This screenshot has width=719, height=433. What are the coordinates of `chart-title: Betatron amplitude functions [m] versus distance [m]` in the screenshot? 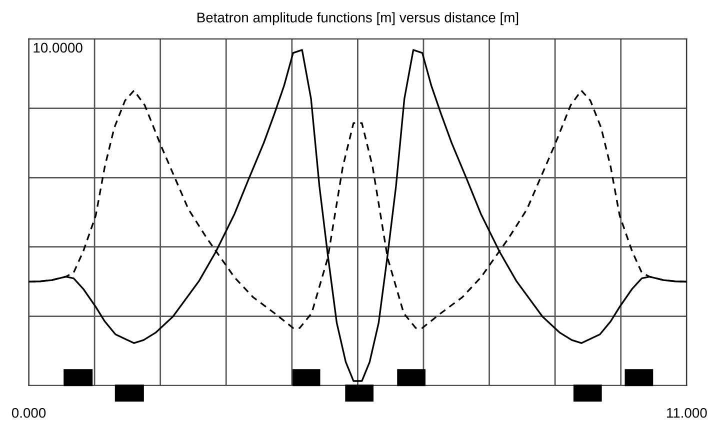 It's located at (358, 19).